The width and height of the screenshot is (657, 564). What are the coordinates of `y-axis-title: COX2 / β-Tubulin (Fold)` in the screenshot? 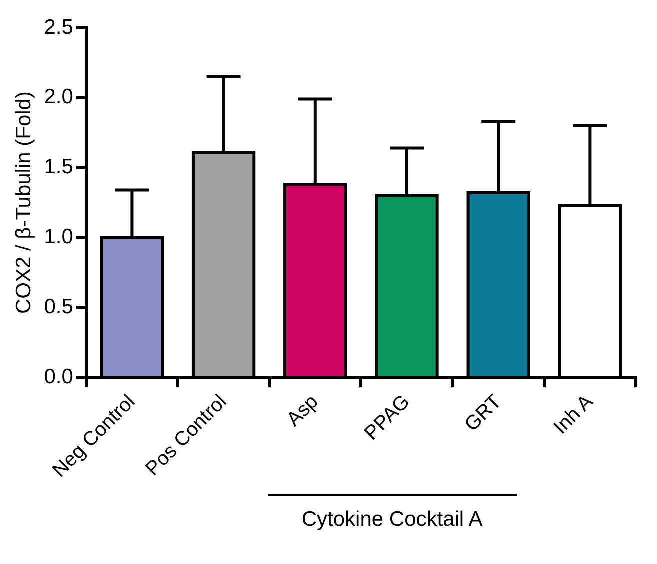 It's located at (24, 203).